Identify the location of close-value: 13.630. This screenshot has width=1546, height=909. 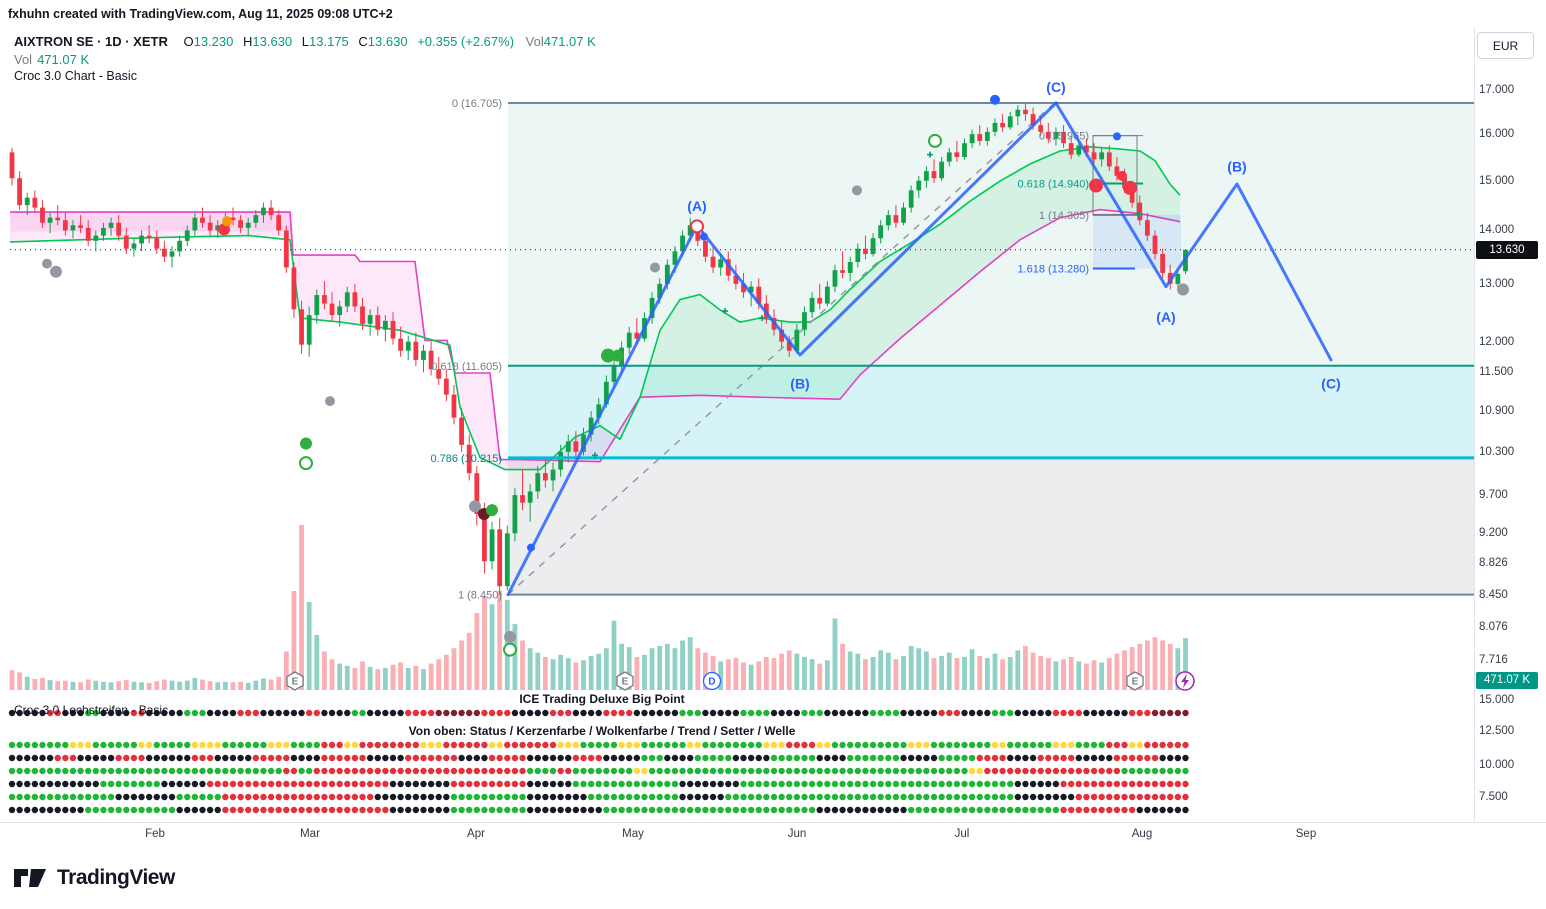
(387, 41).